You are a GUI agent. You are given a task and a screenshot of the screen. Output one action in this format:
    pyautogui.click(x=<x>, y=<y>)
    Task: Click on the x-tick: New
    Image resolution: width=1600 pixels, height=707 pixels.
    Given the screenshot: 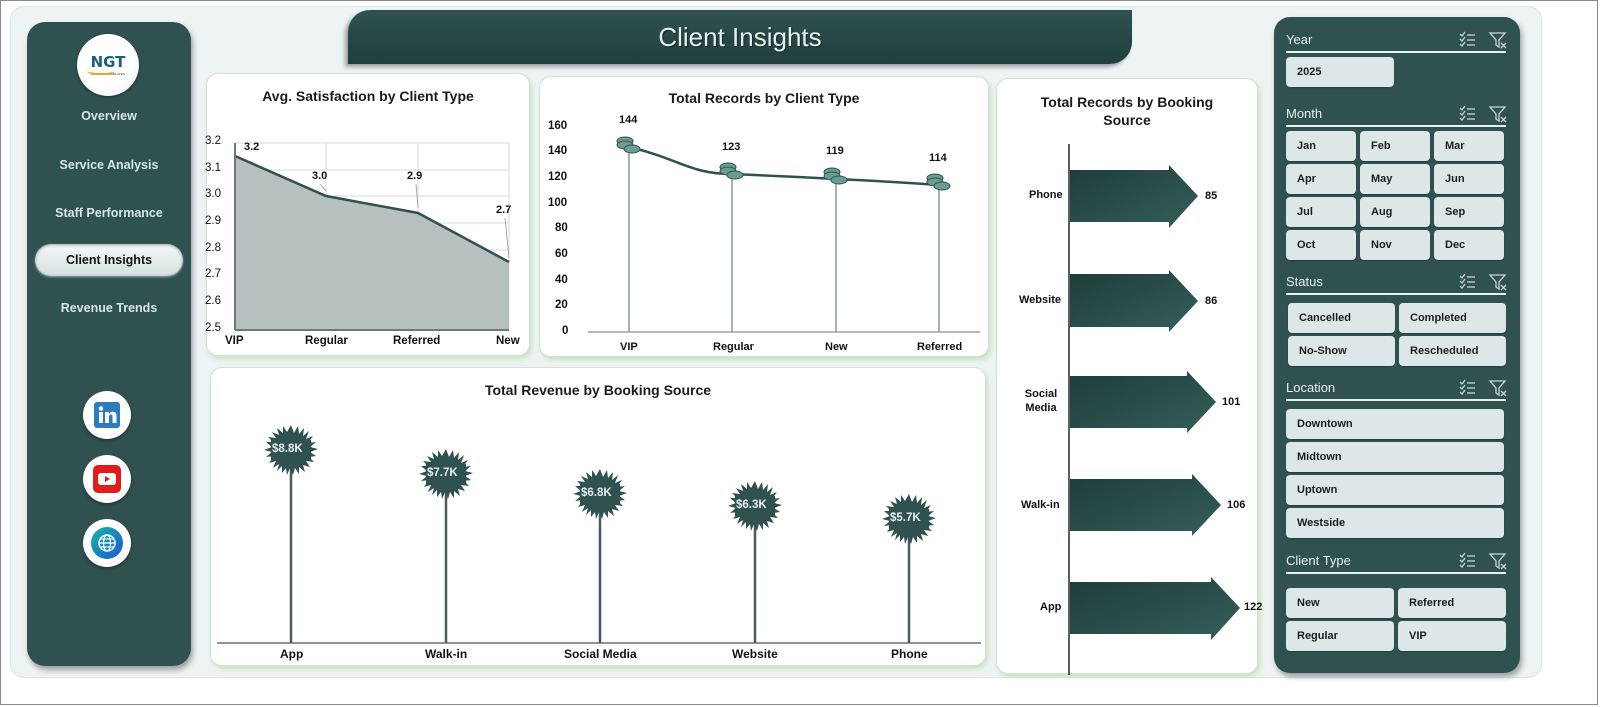 What is the action you would take?
    pyautogui.click(x=508, y=341)
    